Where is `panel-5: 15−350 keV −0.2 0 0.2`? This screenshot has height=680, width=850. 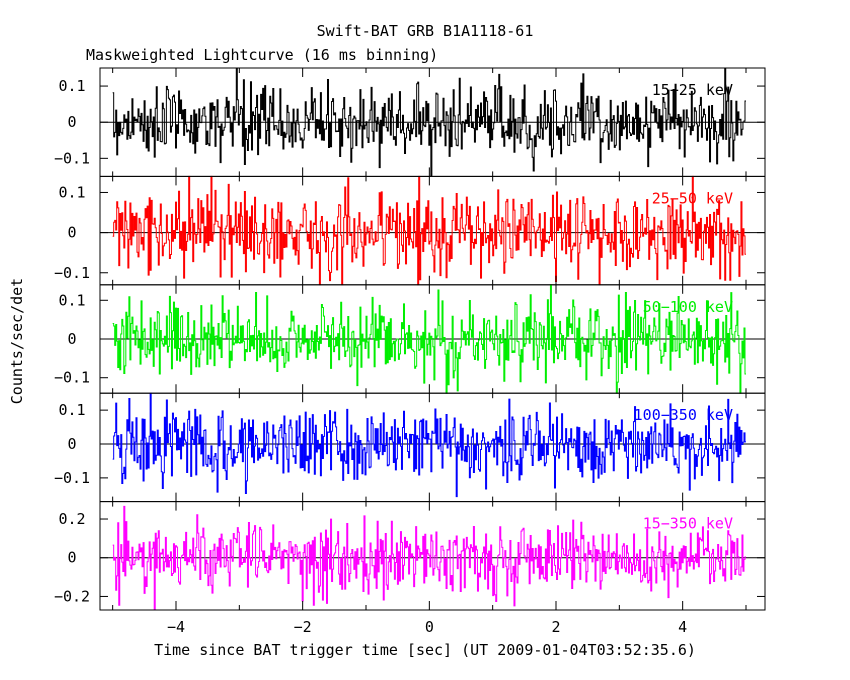 panel-5: 15−350 keV −0.2 0 0.2 is located at coordinates (410, 556).